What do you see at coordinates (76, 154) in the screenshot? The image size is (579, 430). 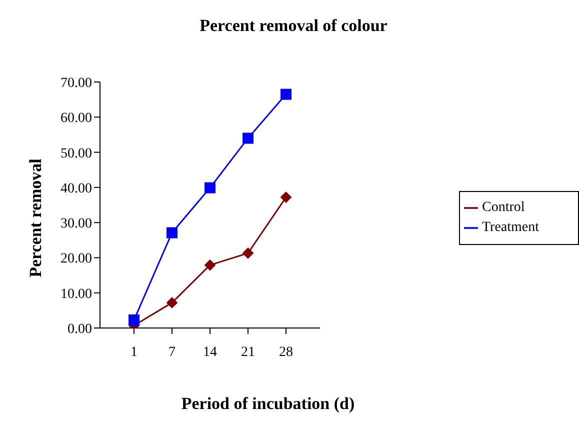 I see `y-tick-label: 50.00` at bounding box center [76, 154].